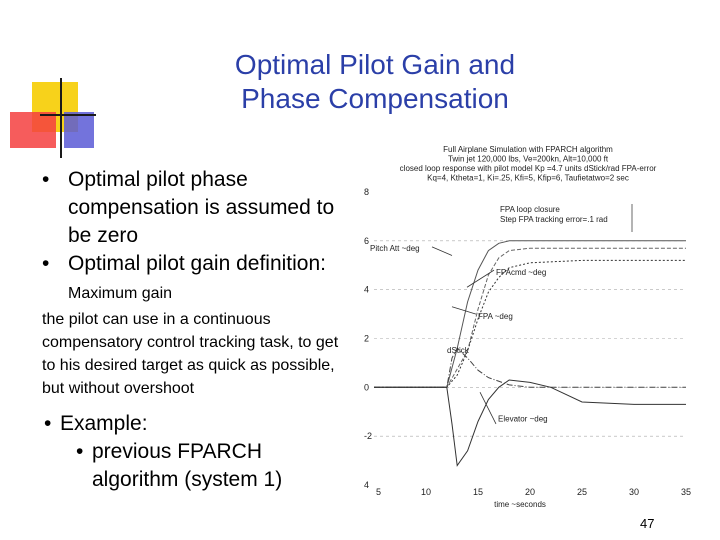  I want to click on annotation-fpacmd: FPAcmd ~deg, so click(521, 272).